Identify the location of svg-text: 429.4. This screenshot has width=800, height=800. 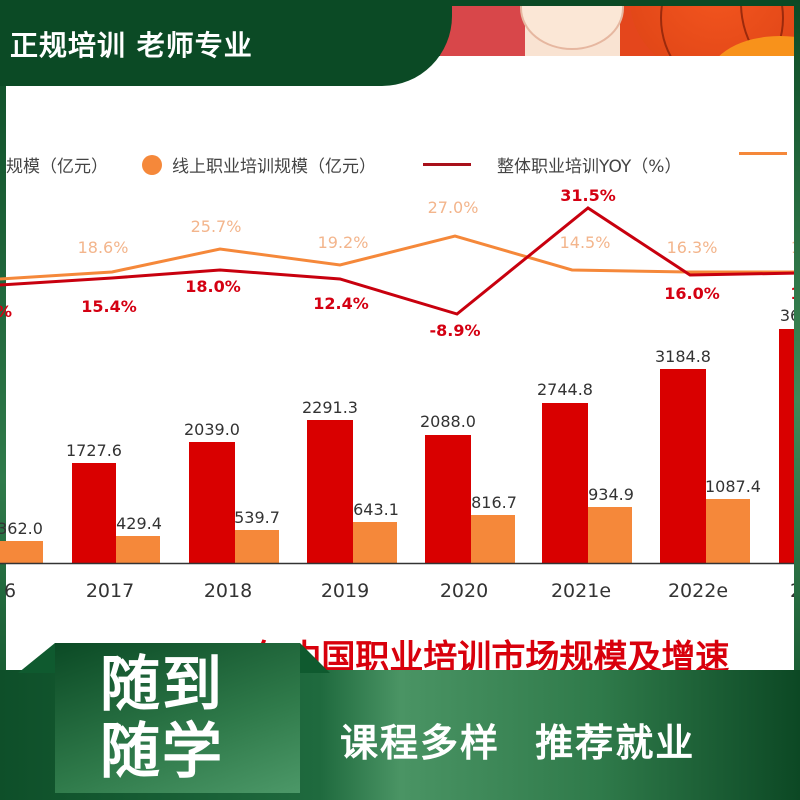
(139, 523).